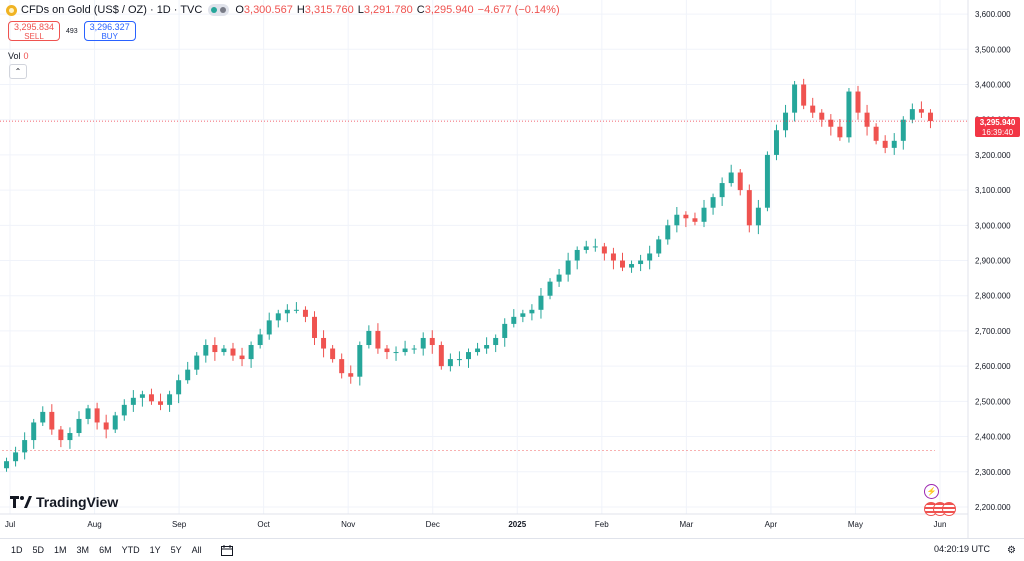  What do you see at coordinates (329, 10) in the screenshot?
I see `high-value: 3,315.760` at bounding box center [329, 10].